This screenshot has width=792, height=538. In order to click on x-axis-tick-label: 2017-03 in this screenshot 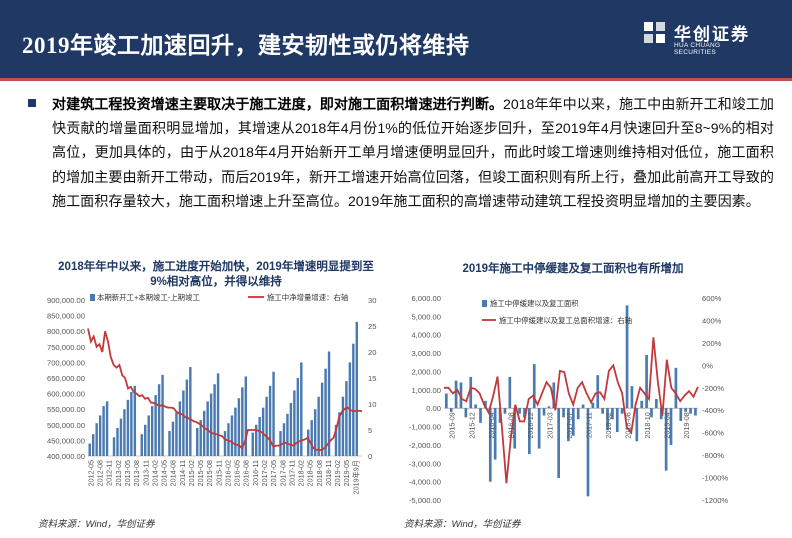, I will do `click(549, 425)`.